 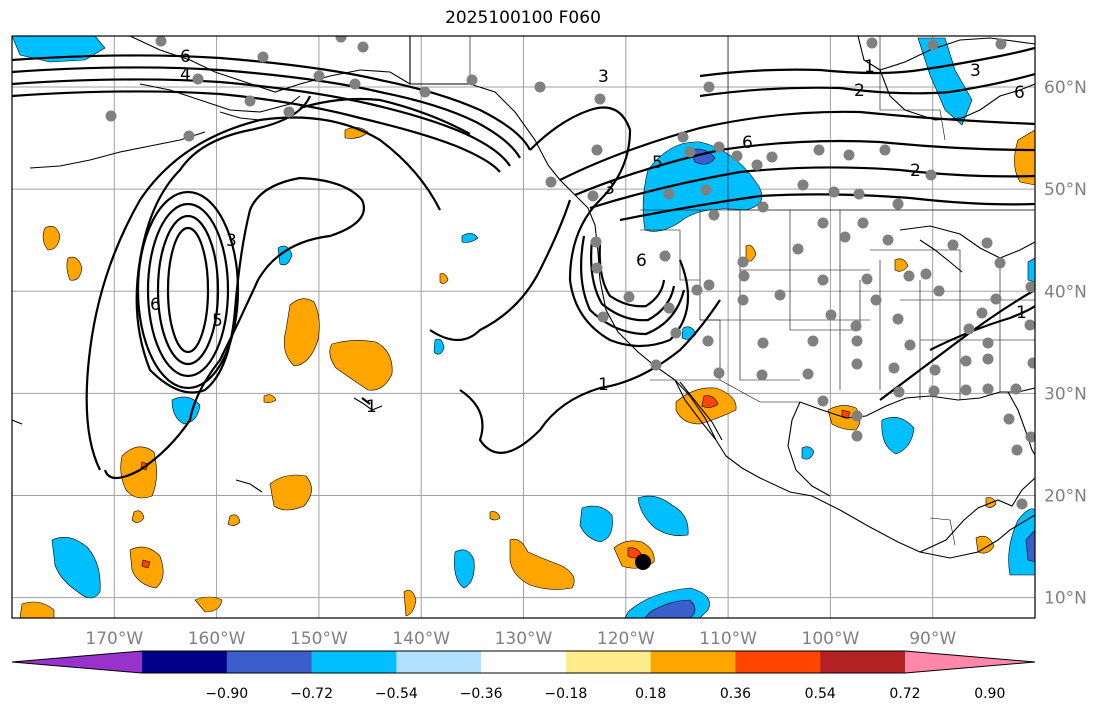 I want to click on longitude-label: 170°W, so click(x=114, y=639).